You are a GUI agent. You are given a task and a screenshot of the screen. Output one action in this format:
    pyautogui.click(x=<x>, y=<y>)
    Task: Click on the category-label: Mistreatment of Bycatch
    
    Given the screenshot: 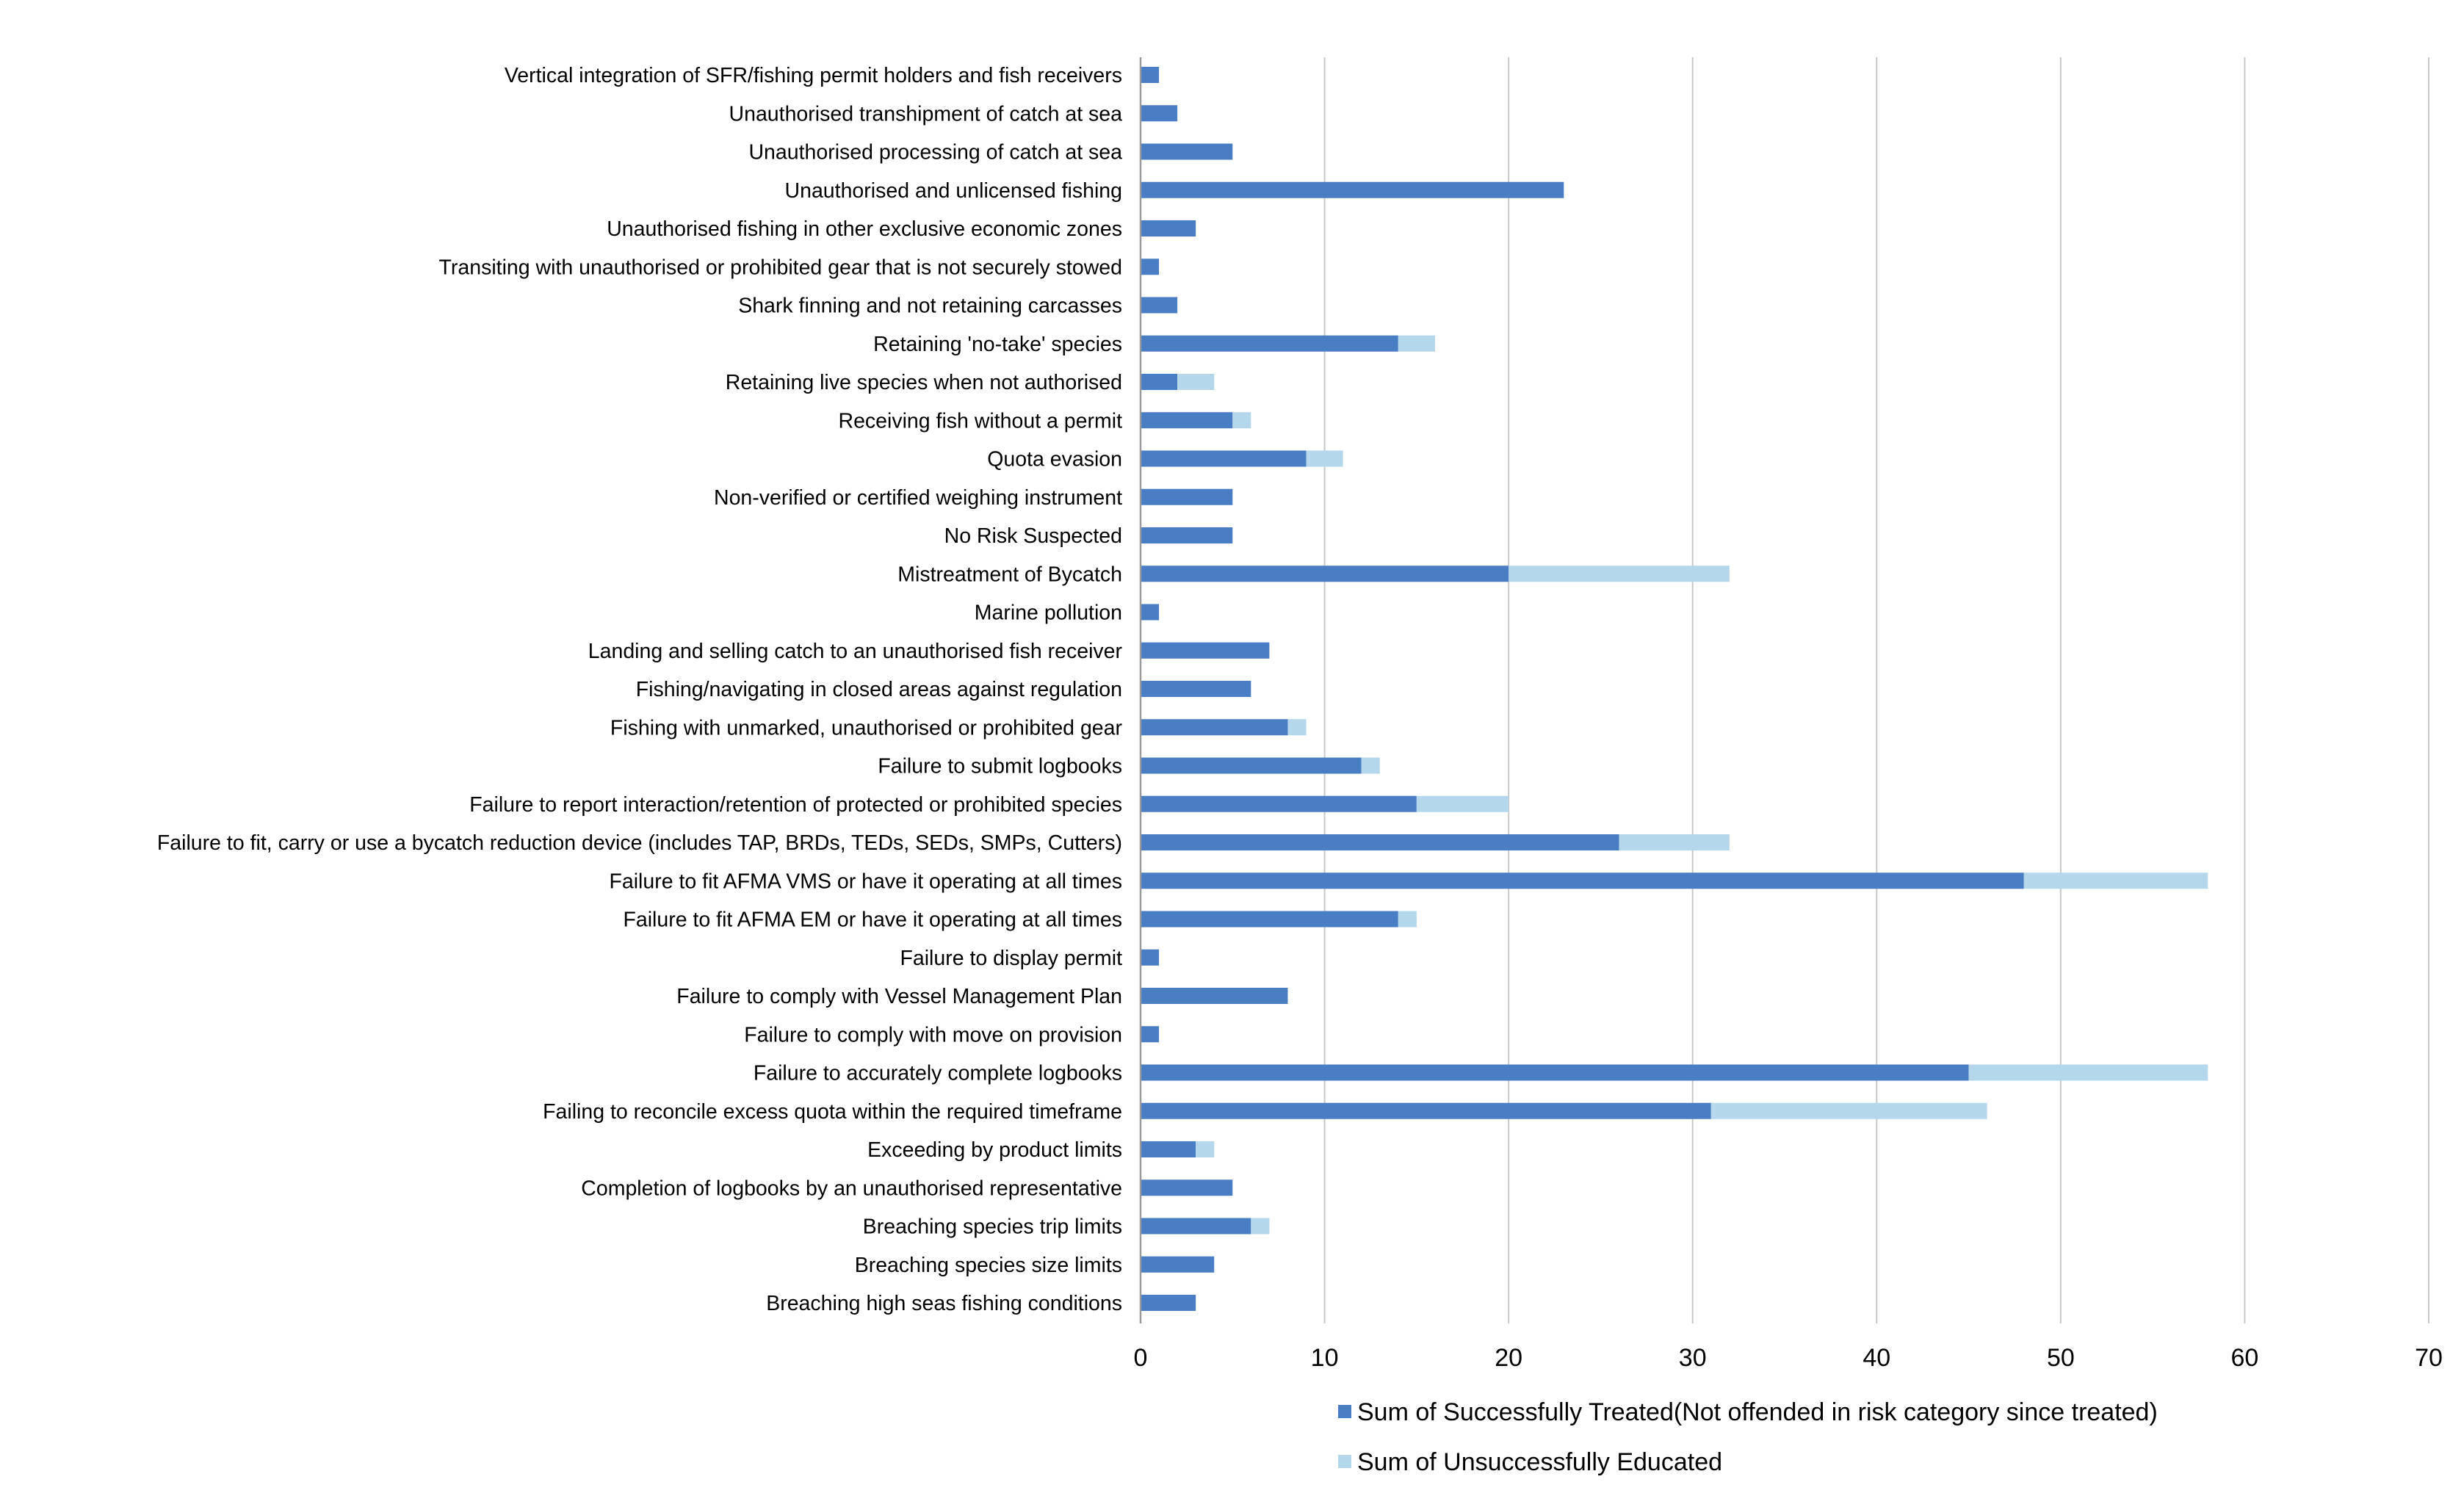 What is the action you would take?
    pyautogui.click(x=1009, y=574)
    